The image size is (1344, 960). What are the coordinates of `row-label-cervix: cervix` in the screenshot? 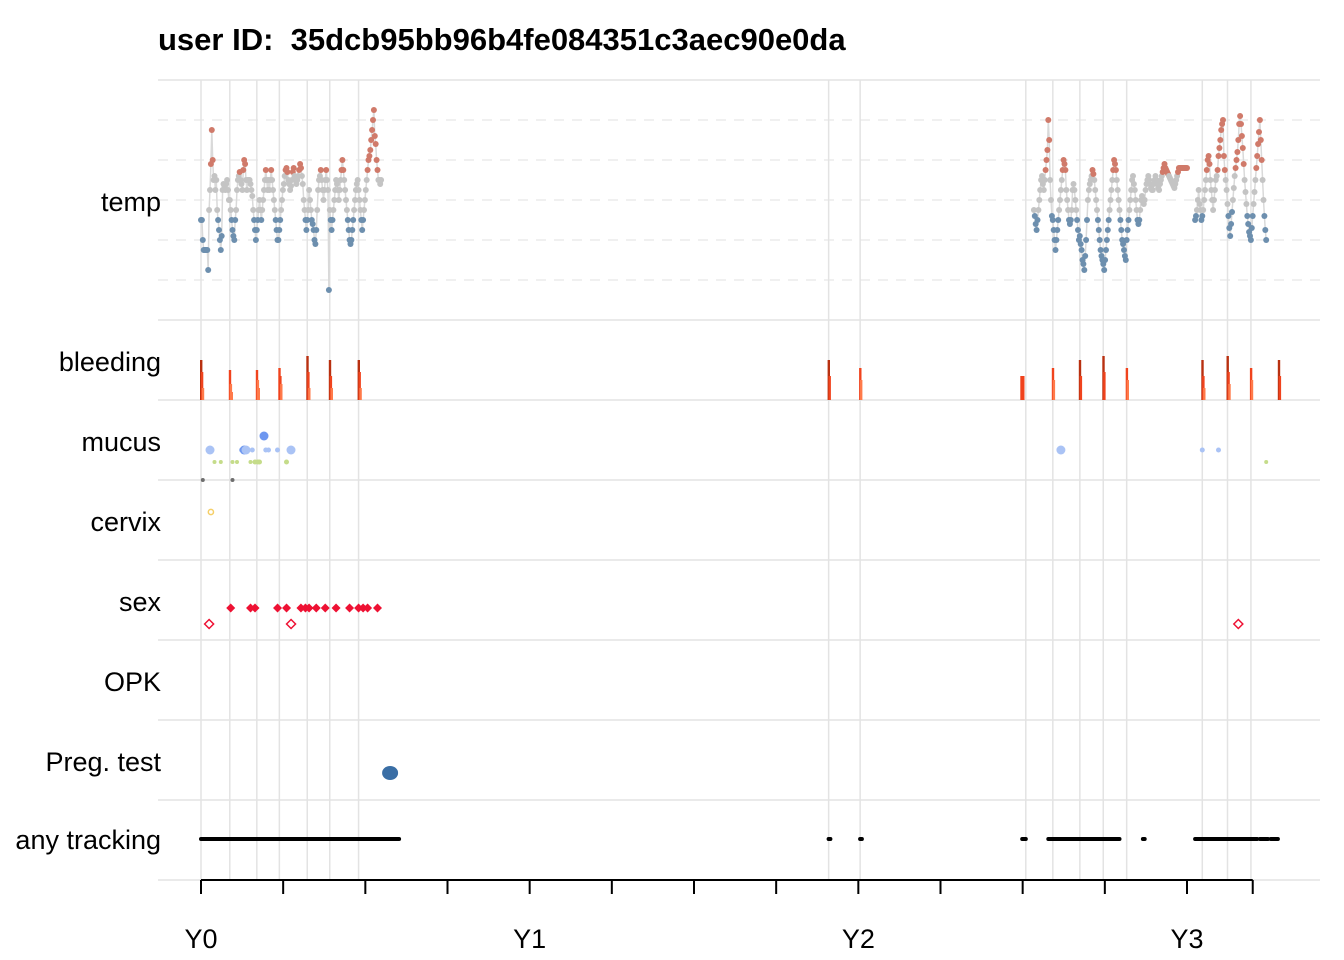 It's located at (125, 522).